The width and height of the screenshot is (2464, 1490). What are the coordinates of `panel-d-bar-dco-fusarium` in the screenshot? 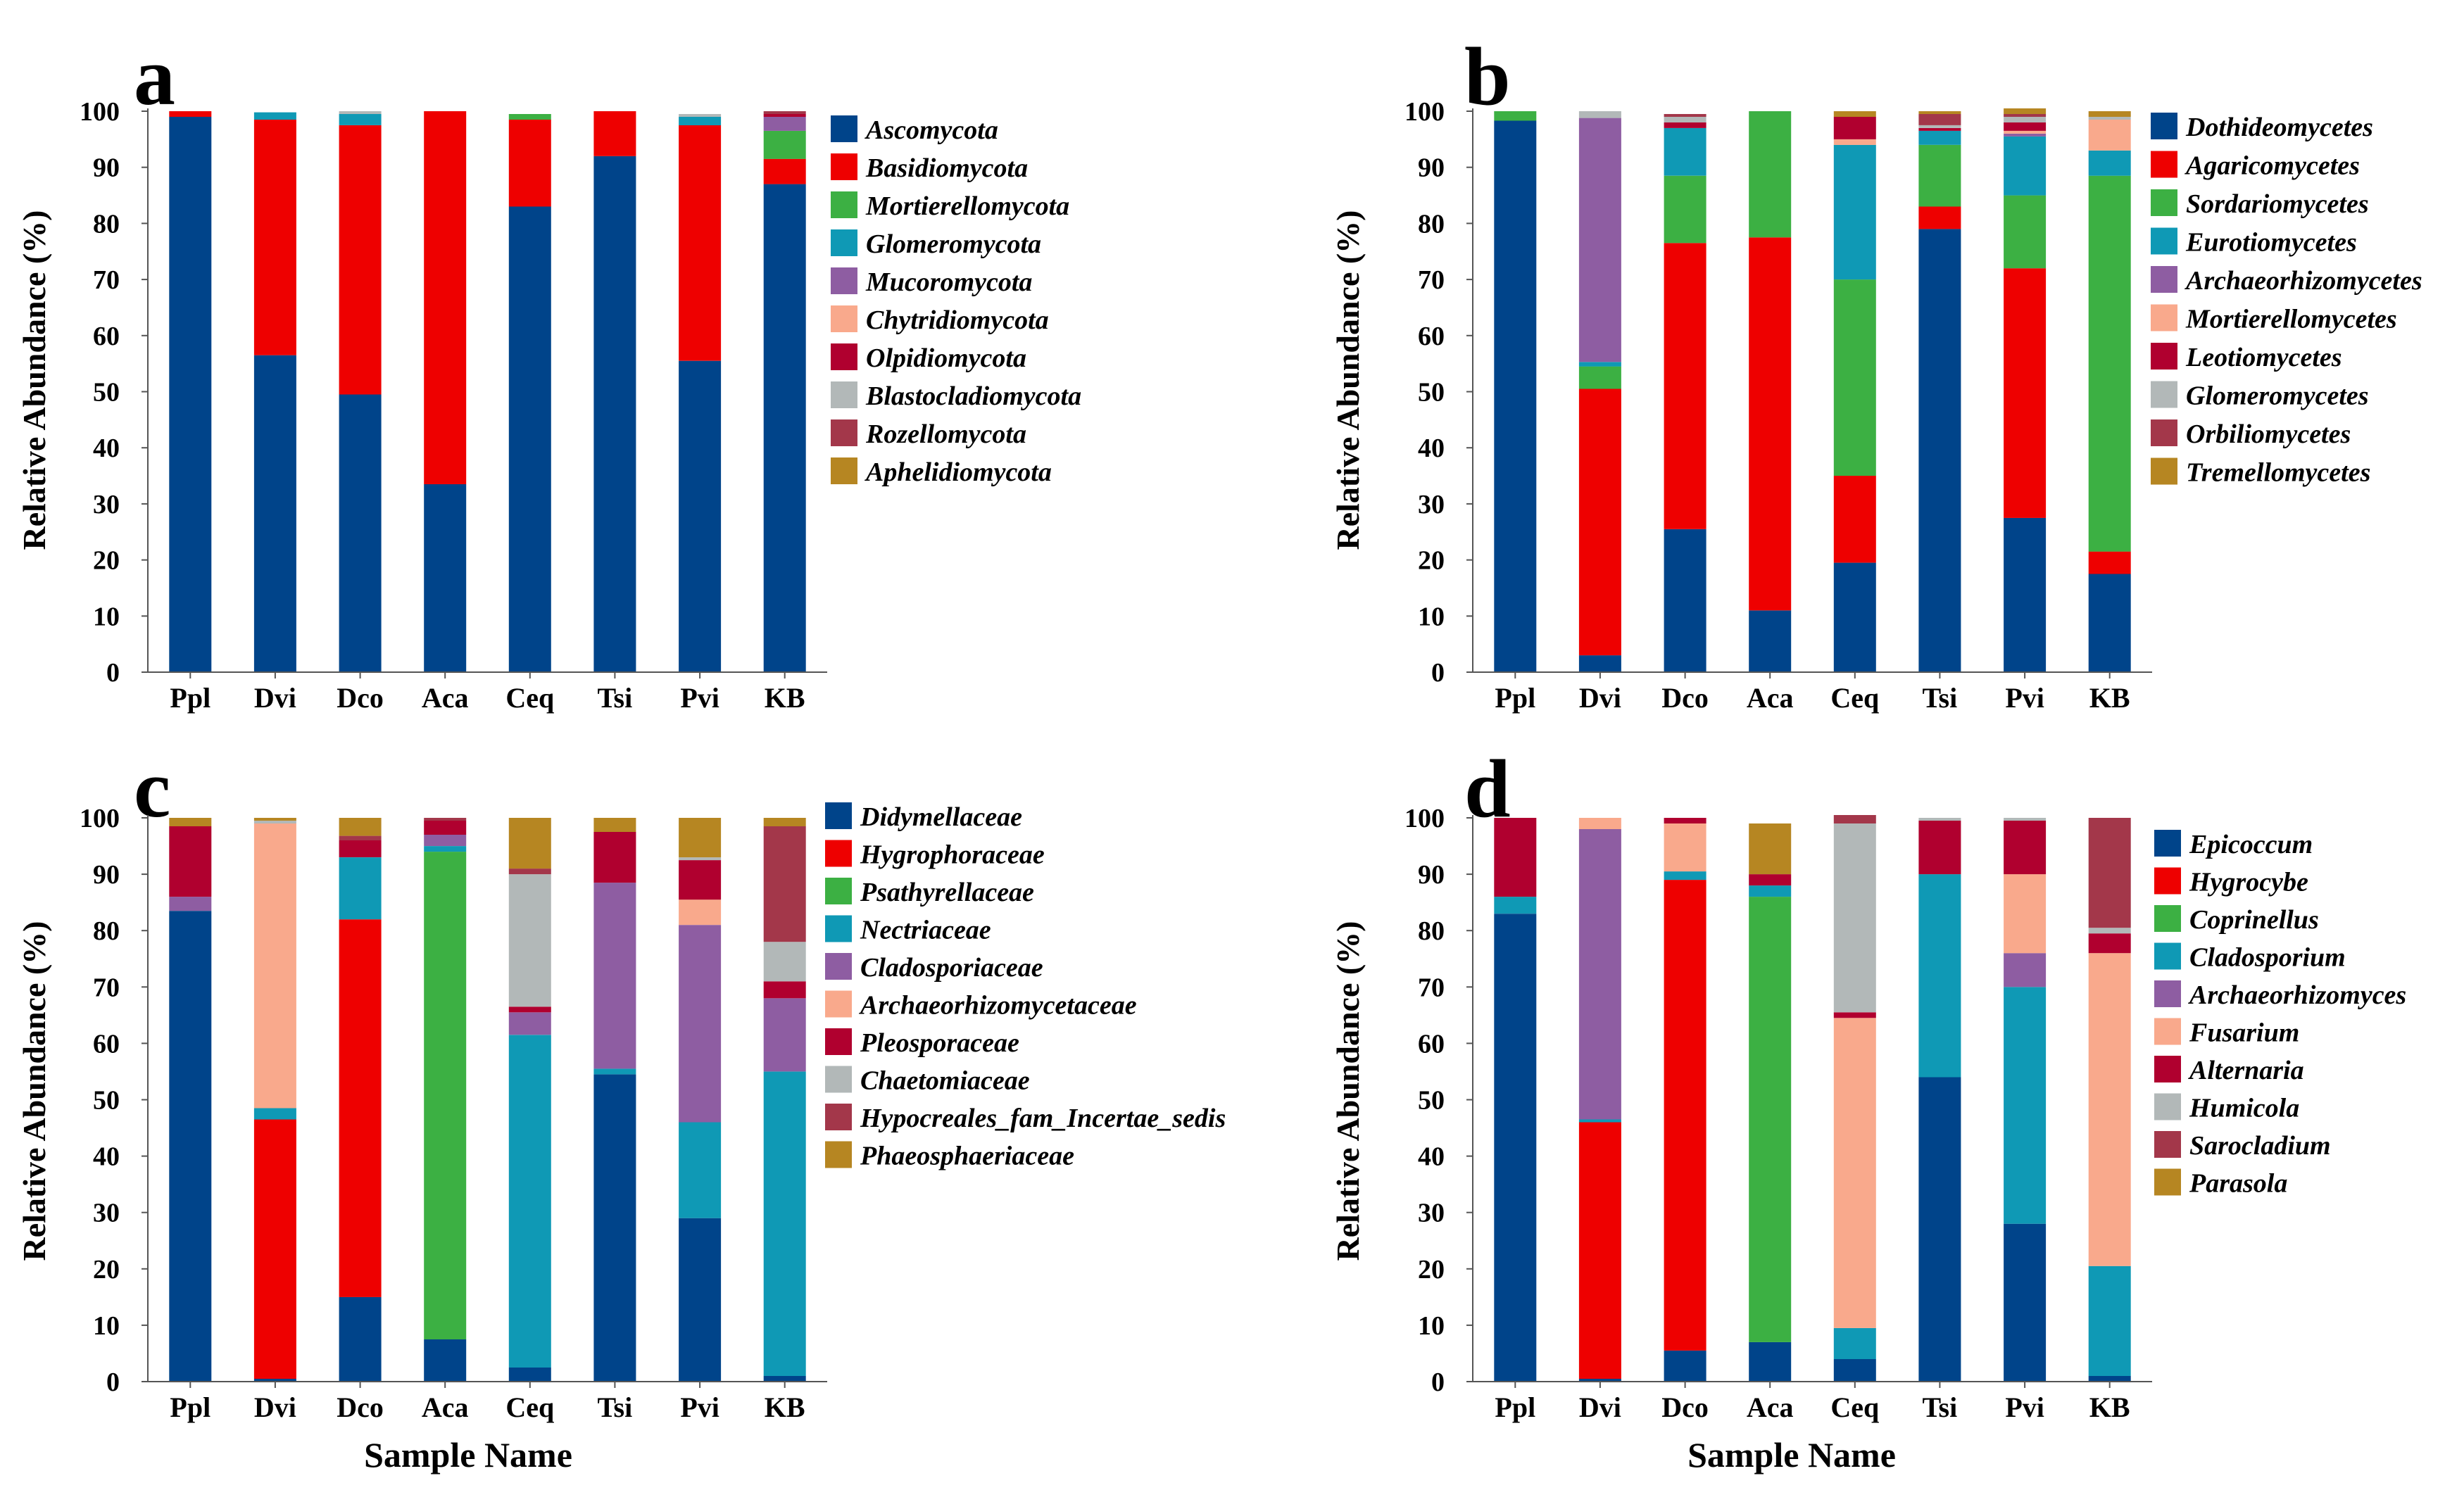 It's located at (1685, 848).